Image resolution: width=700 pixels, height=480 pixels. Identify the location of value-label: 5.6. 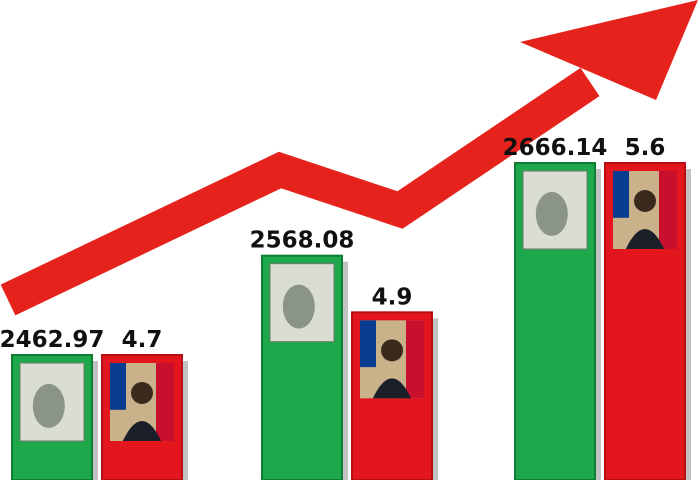
(645, 148).